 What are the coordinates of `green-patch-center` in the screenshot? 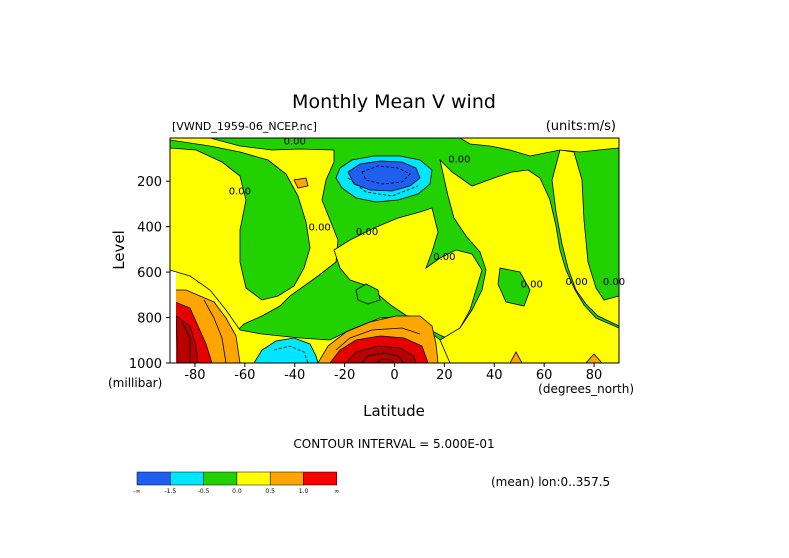 It's located at (368, 294).